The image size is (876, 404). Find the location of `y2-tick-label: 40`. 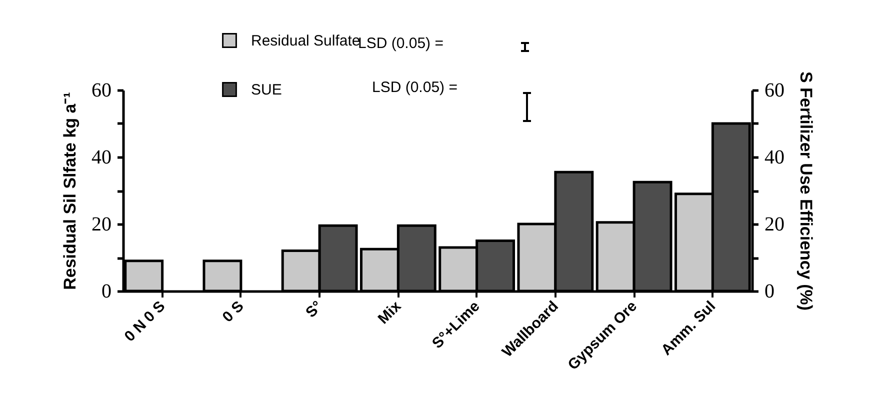

y2-tick-label: 40 is located at coordinates (774, 157).